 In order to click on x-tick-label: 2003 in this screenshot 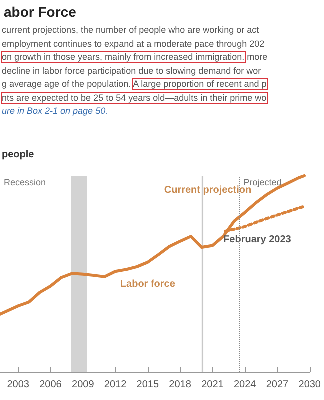, I will do `click(18, 385)`.